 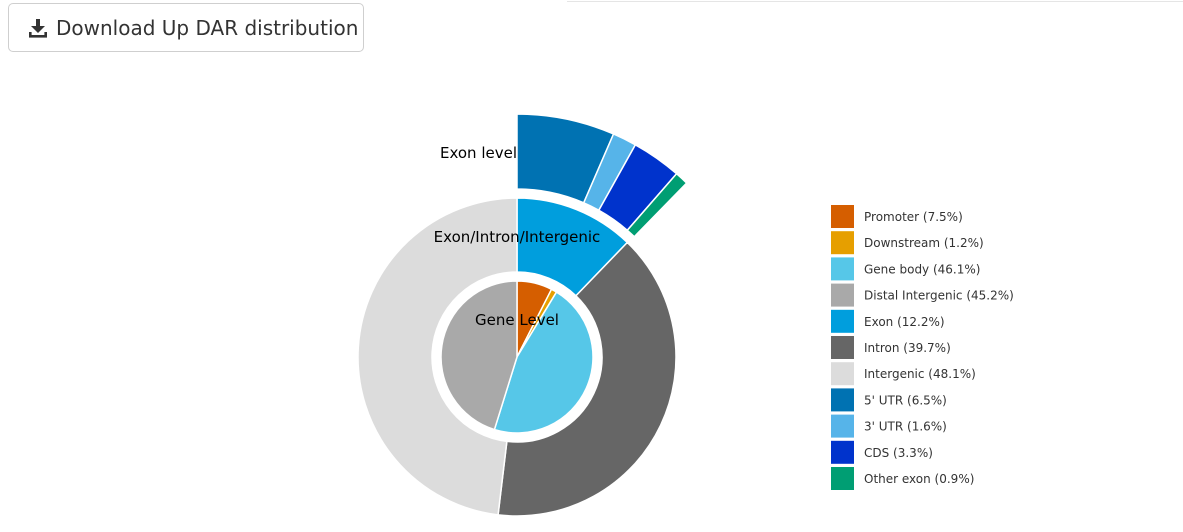 I want to click on legend-item-downstream: Downstream (1.2%), so click(x=907, y=243).